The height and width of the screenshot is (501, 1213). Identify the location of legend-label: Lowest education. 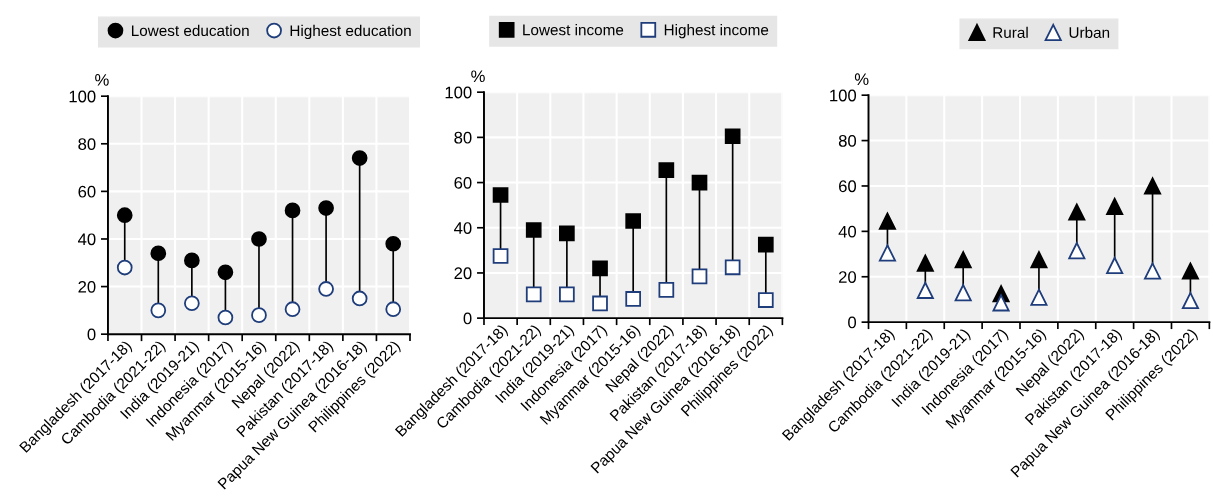
(190, 30).